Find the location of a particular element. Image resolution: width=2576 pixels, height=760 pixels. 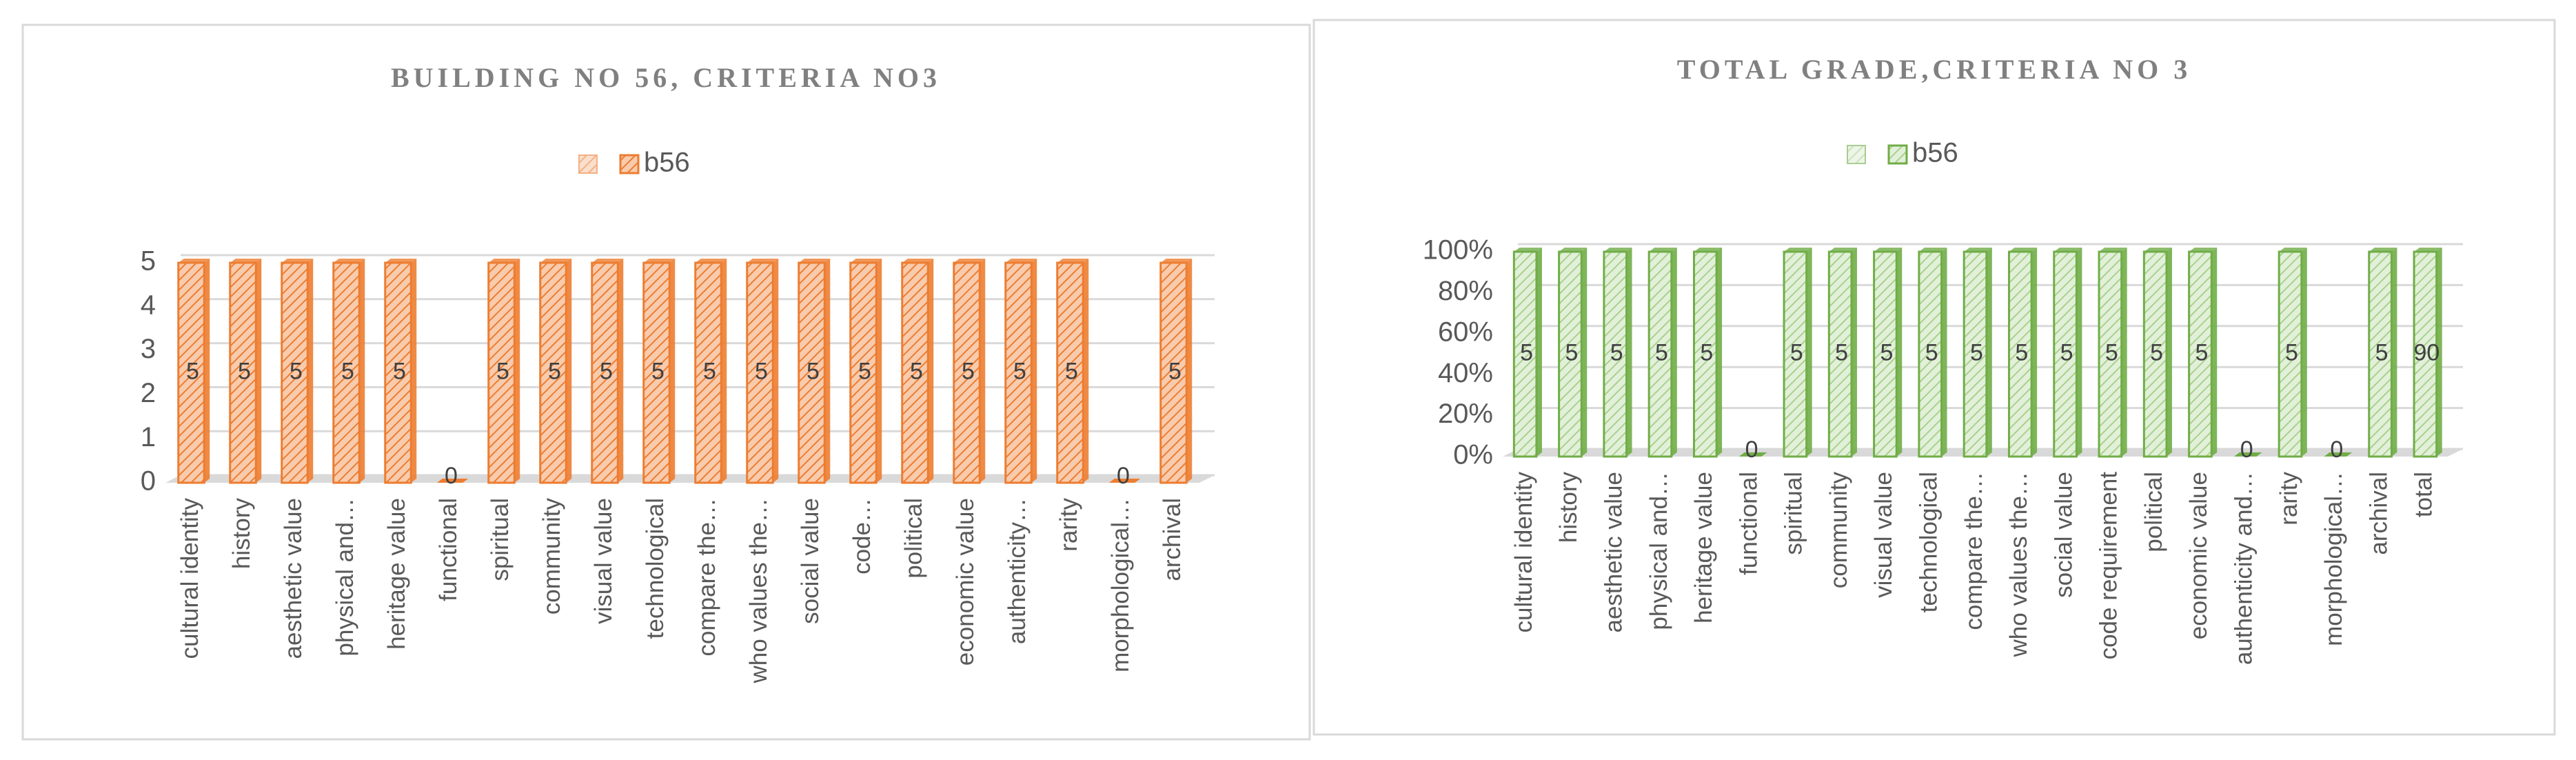

legend-label: b56 is located at coordinates (1935, 153).